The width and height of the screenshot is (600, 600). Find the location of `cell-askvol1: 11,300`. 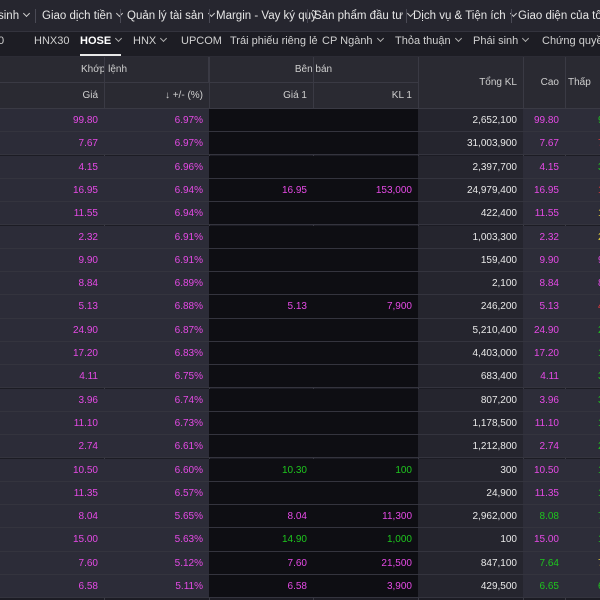

cell-askvol1: 11,300 is located at coordinates (365, 517).